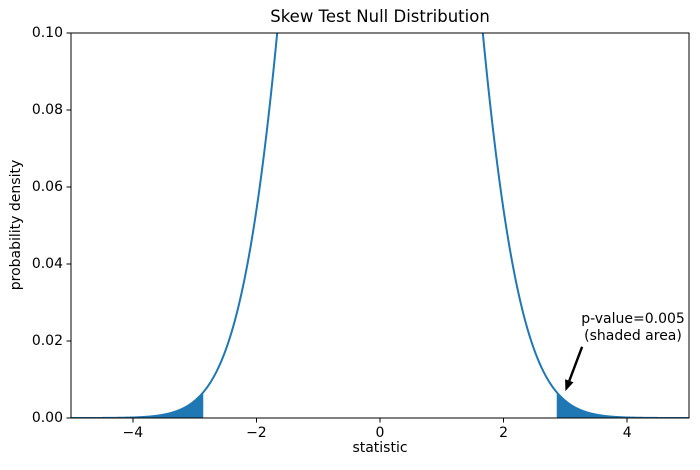  I want to click on chart-title: Skew Test Null Distribution, so click(380, 16).